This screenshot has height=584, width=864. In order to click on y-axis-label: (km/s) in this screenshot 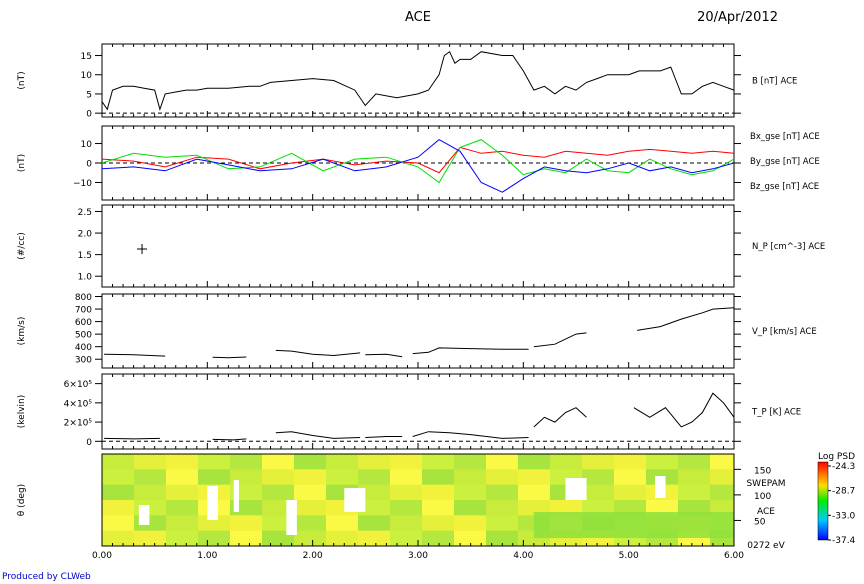, I will do `click(22, 331)`.